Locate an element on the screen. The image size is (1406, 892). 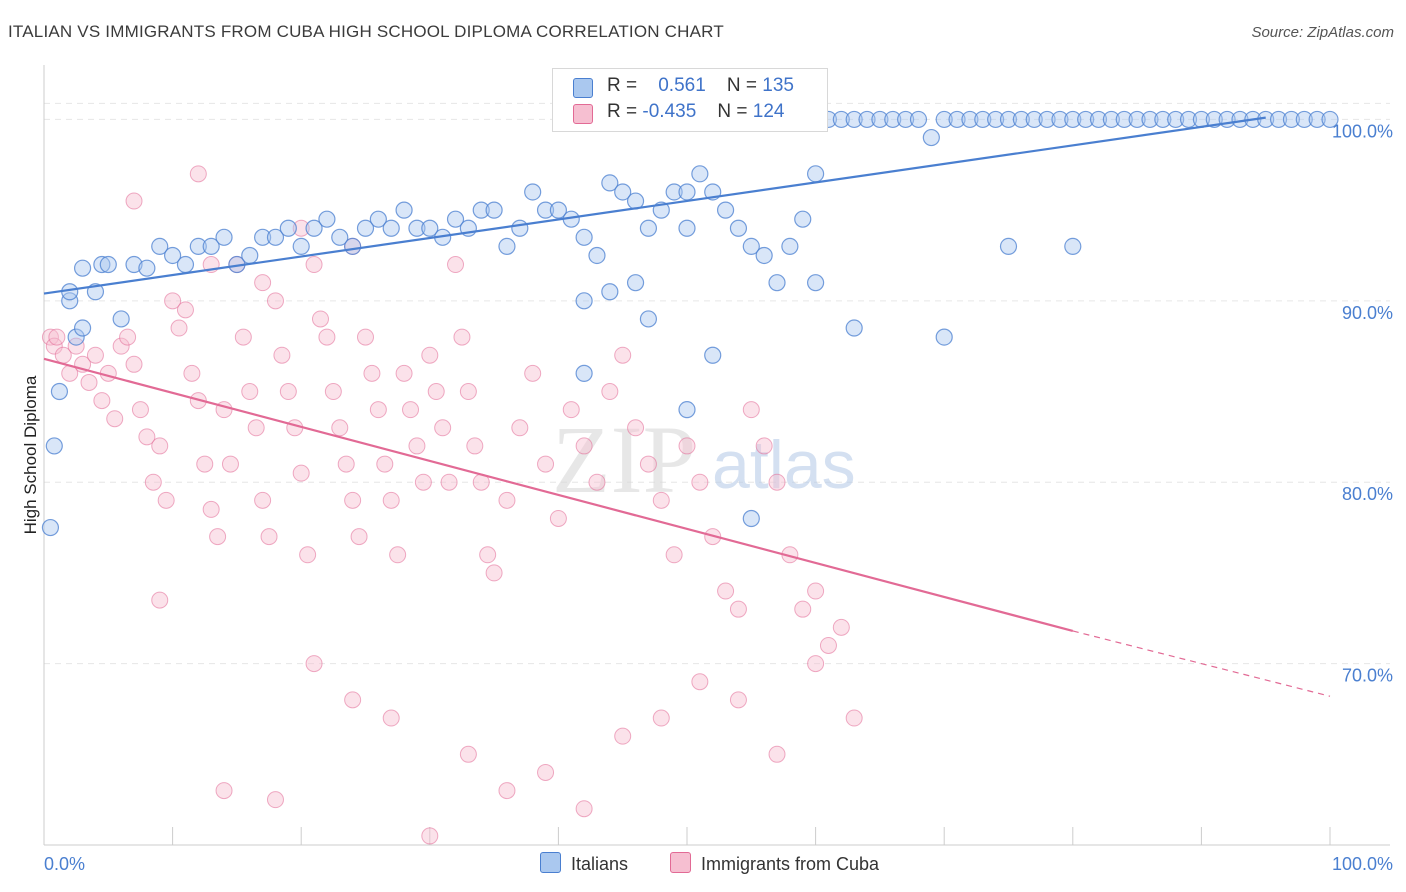
bottom-label-cuba: Immigrants from Cuba is located at coordinates (790, 864).